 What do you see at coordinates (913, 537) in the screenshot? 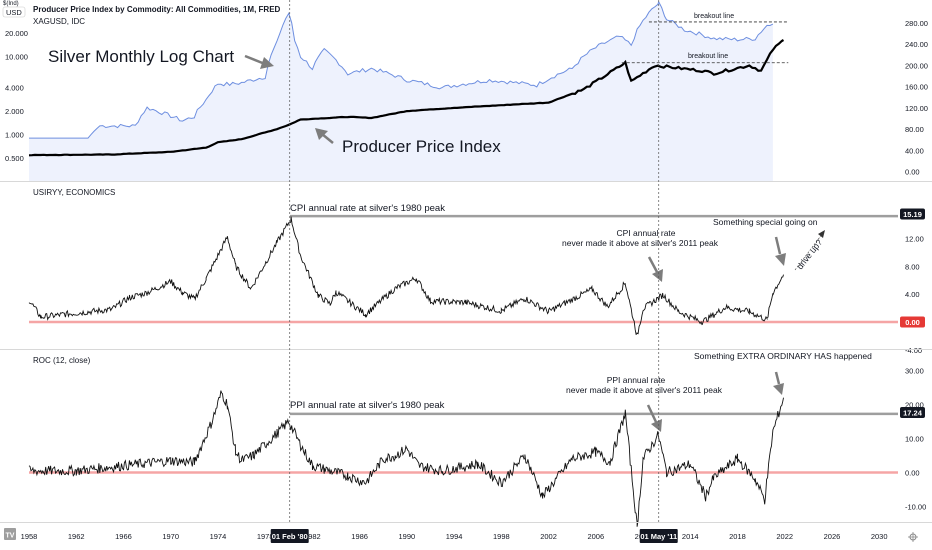
I see `settings-icon` at bounding box center [913, 537].